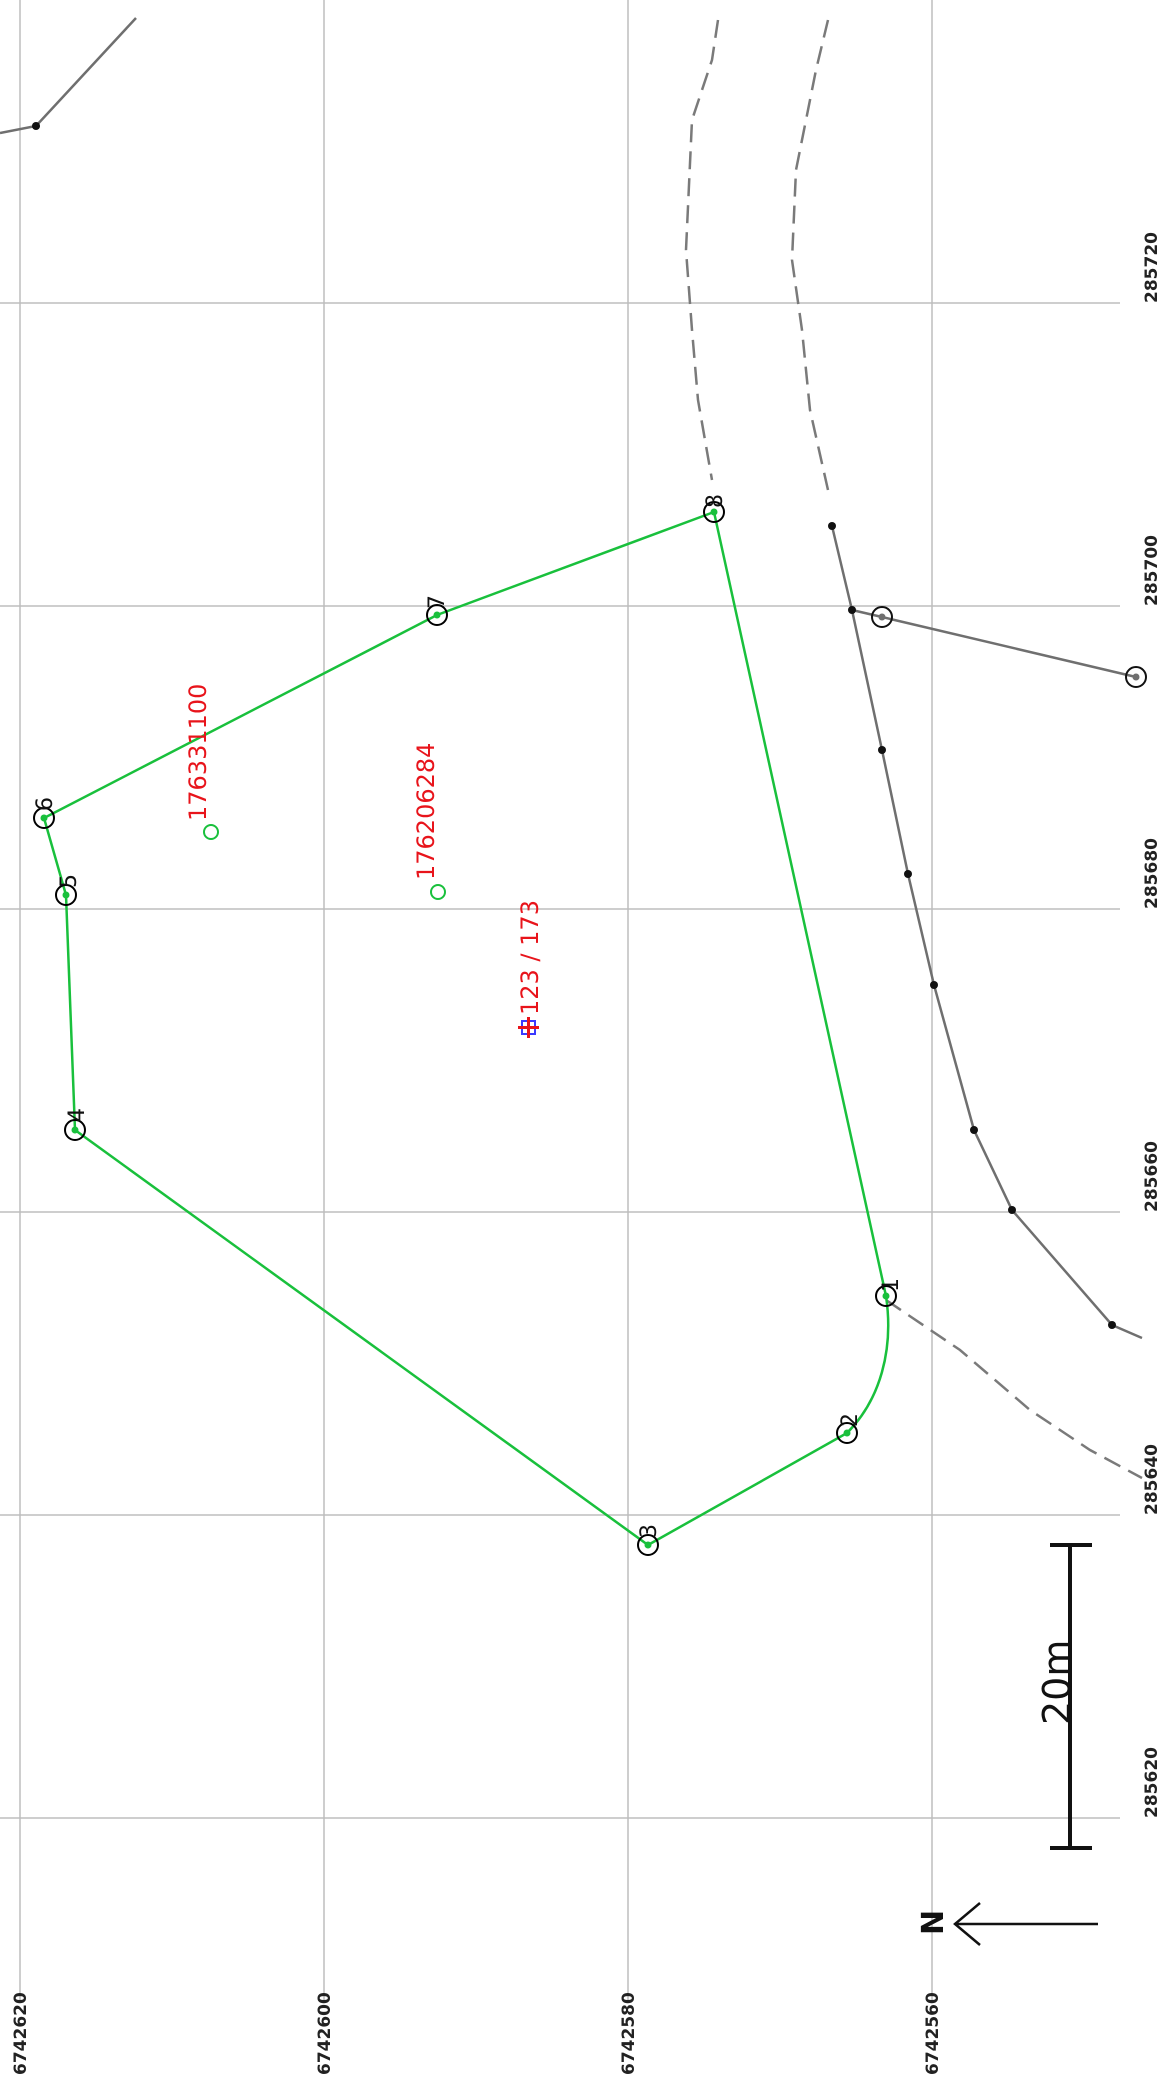 The height and width of the screenshot is (2078, 1168). What do you see at coordinates (649, 1531) in the screenshot?
I see `vertex-label-3: 3` at bounding box center [649, 1531].